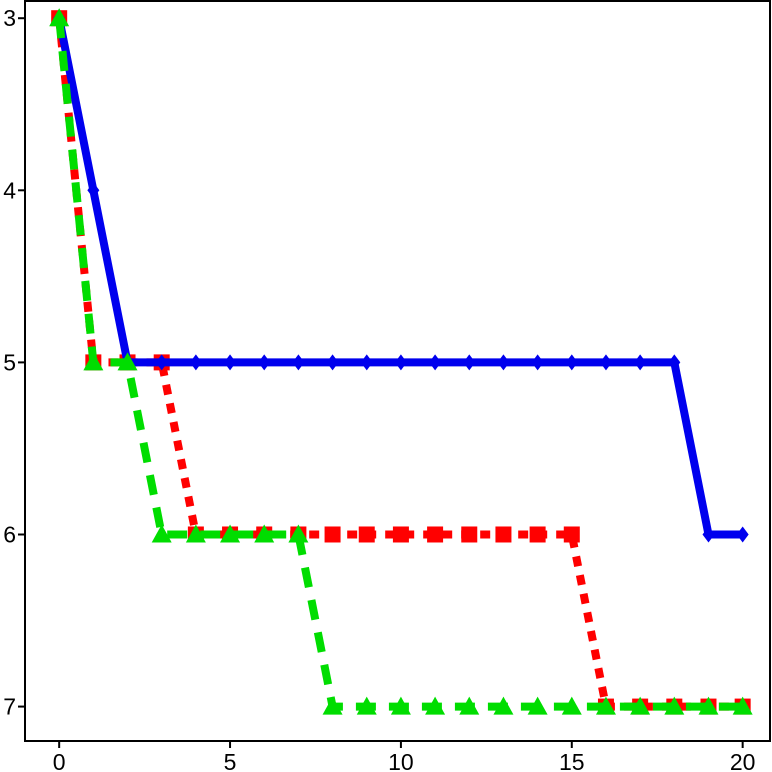 Image resolution: width=772 pixels, height=772 pixels. I want to click on y-tick-label: 4, so click(9, 190).